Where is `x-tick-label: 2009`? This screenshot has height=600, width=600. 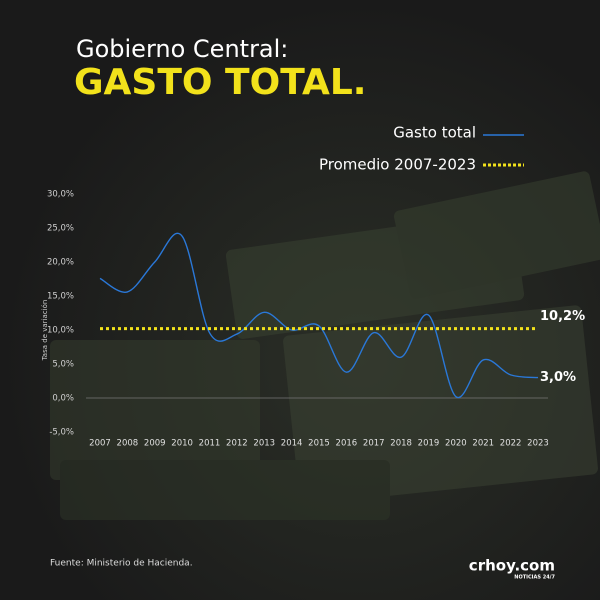
x-tick-label: 2009 is located at coordinates (155, 444).